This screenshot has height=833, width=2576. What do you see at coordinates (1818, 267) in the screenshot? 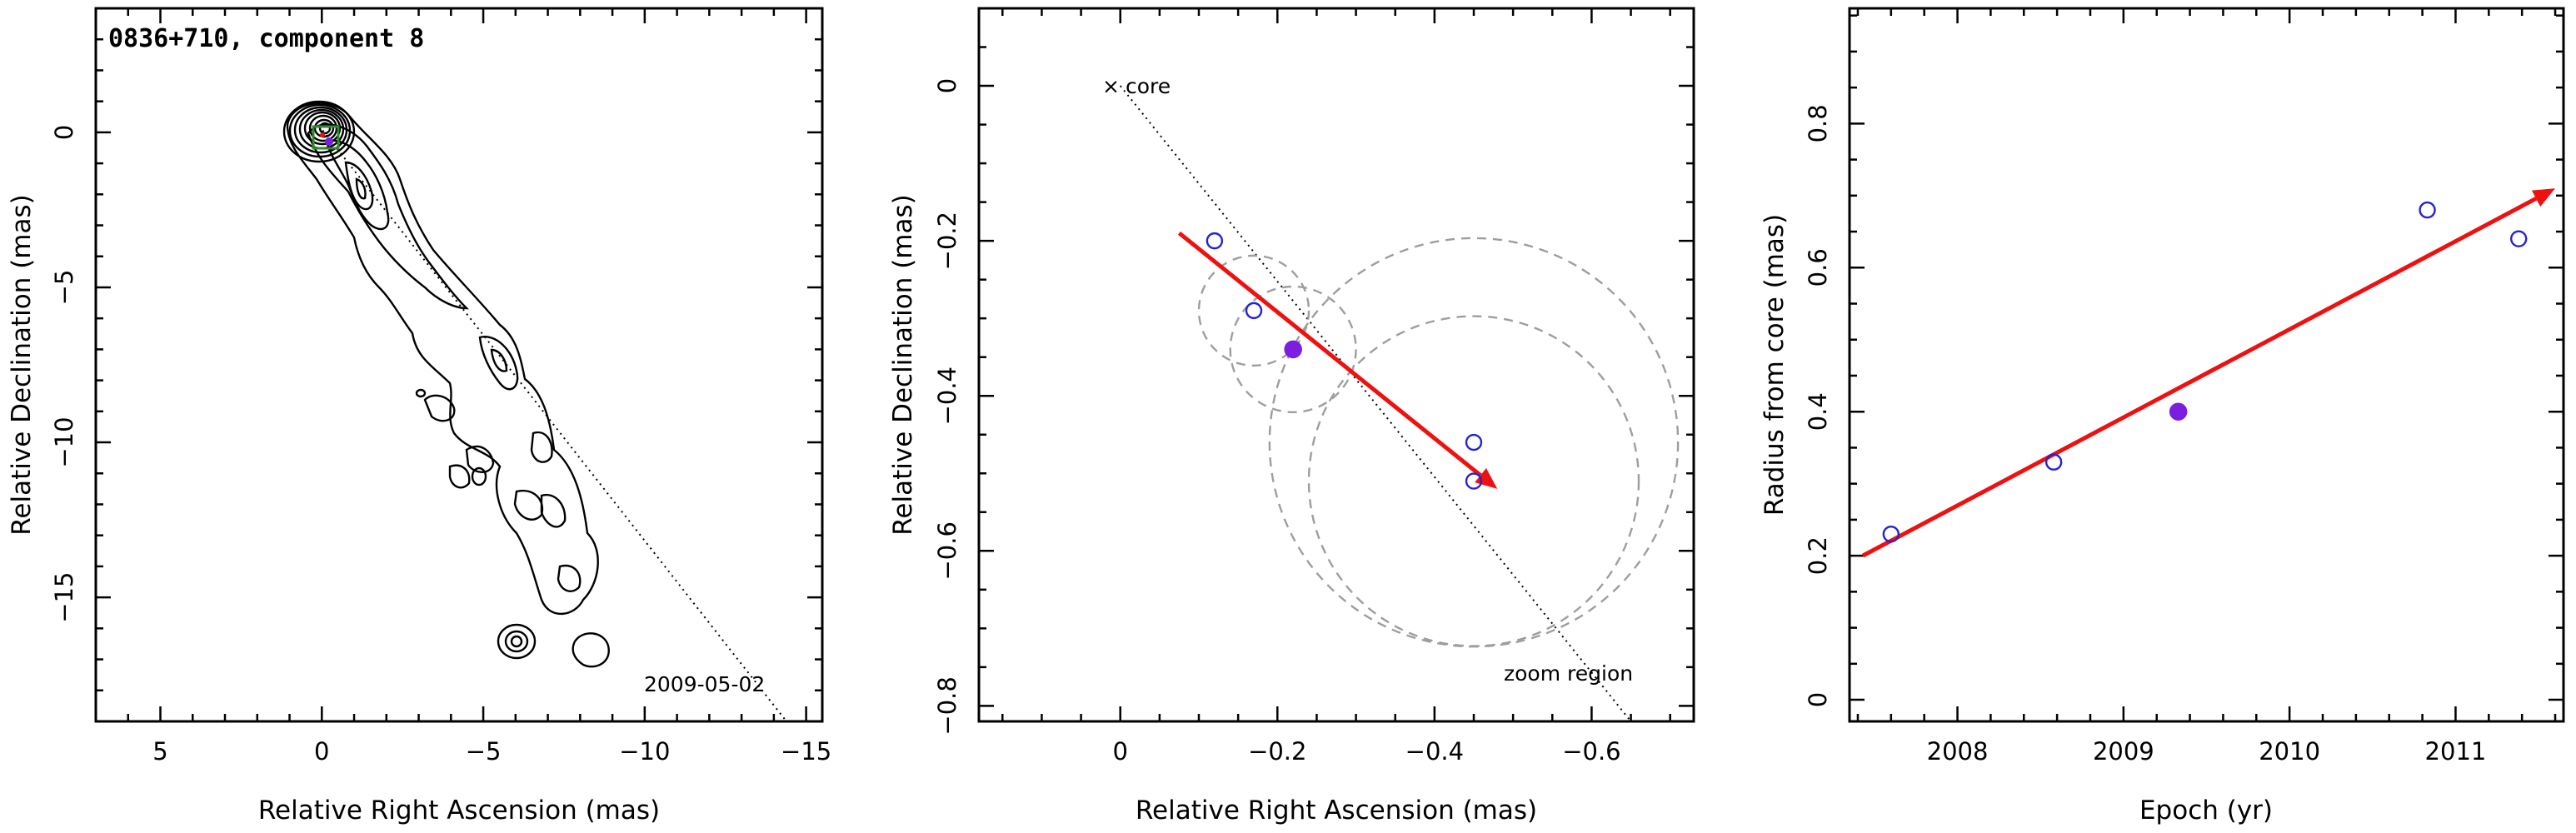
I see `y-tick-label: 0.6` at bounding box center [1818, 267].